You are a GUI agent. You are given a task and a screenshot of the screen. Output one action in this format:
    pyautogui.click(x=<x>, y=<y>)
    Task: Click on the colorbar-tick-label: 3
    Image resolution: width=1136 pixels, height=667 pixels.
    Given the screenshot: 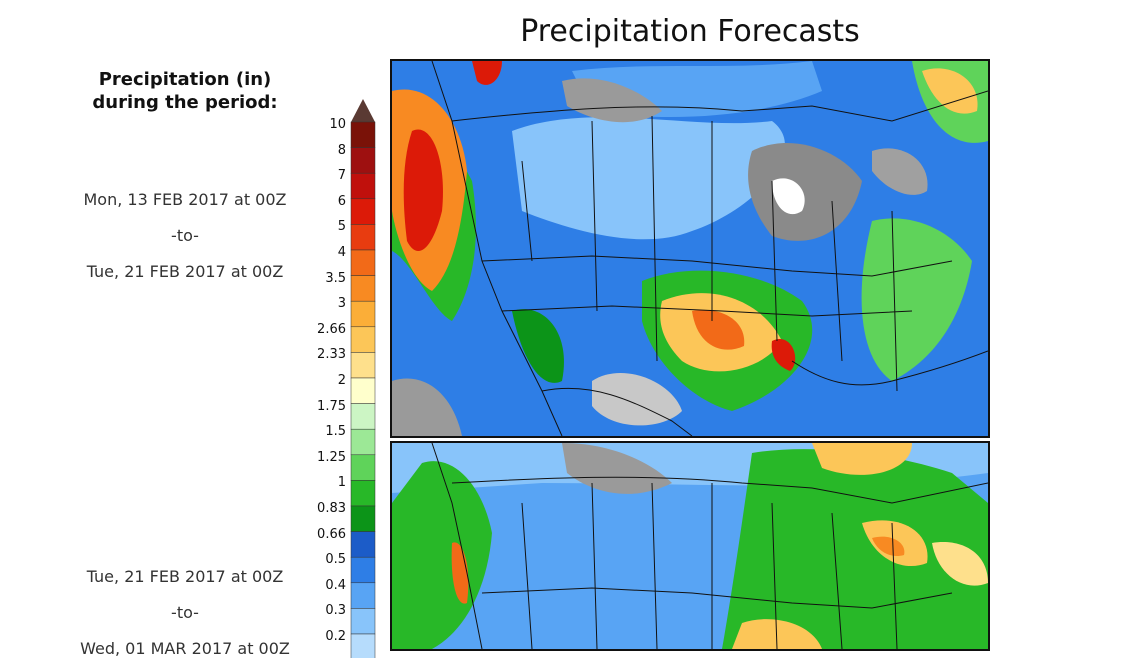 What is the action you would take?
    pyautogui.click(x=341, y=304)
    